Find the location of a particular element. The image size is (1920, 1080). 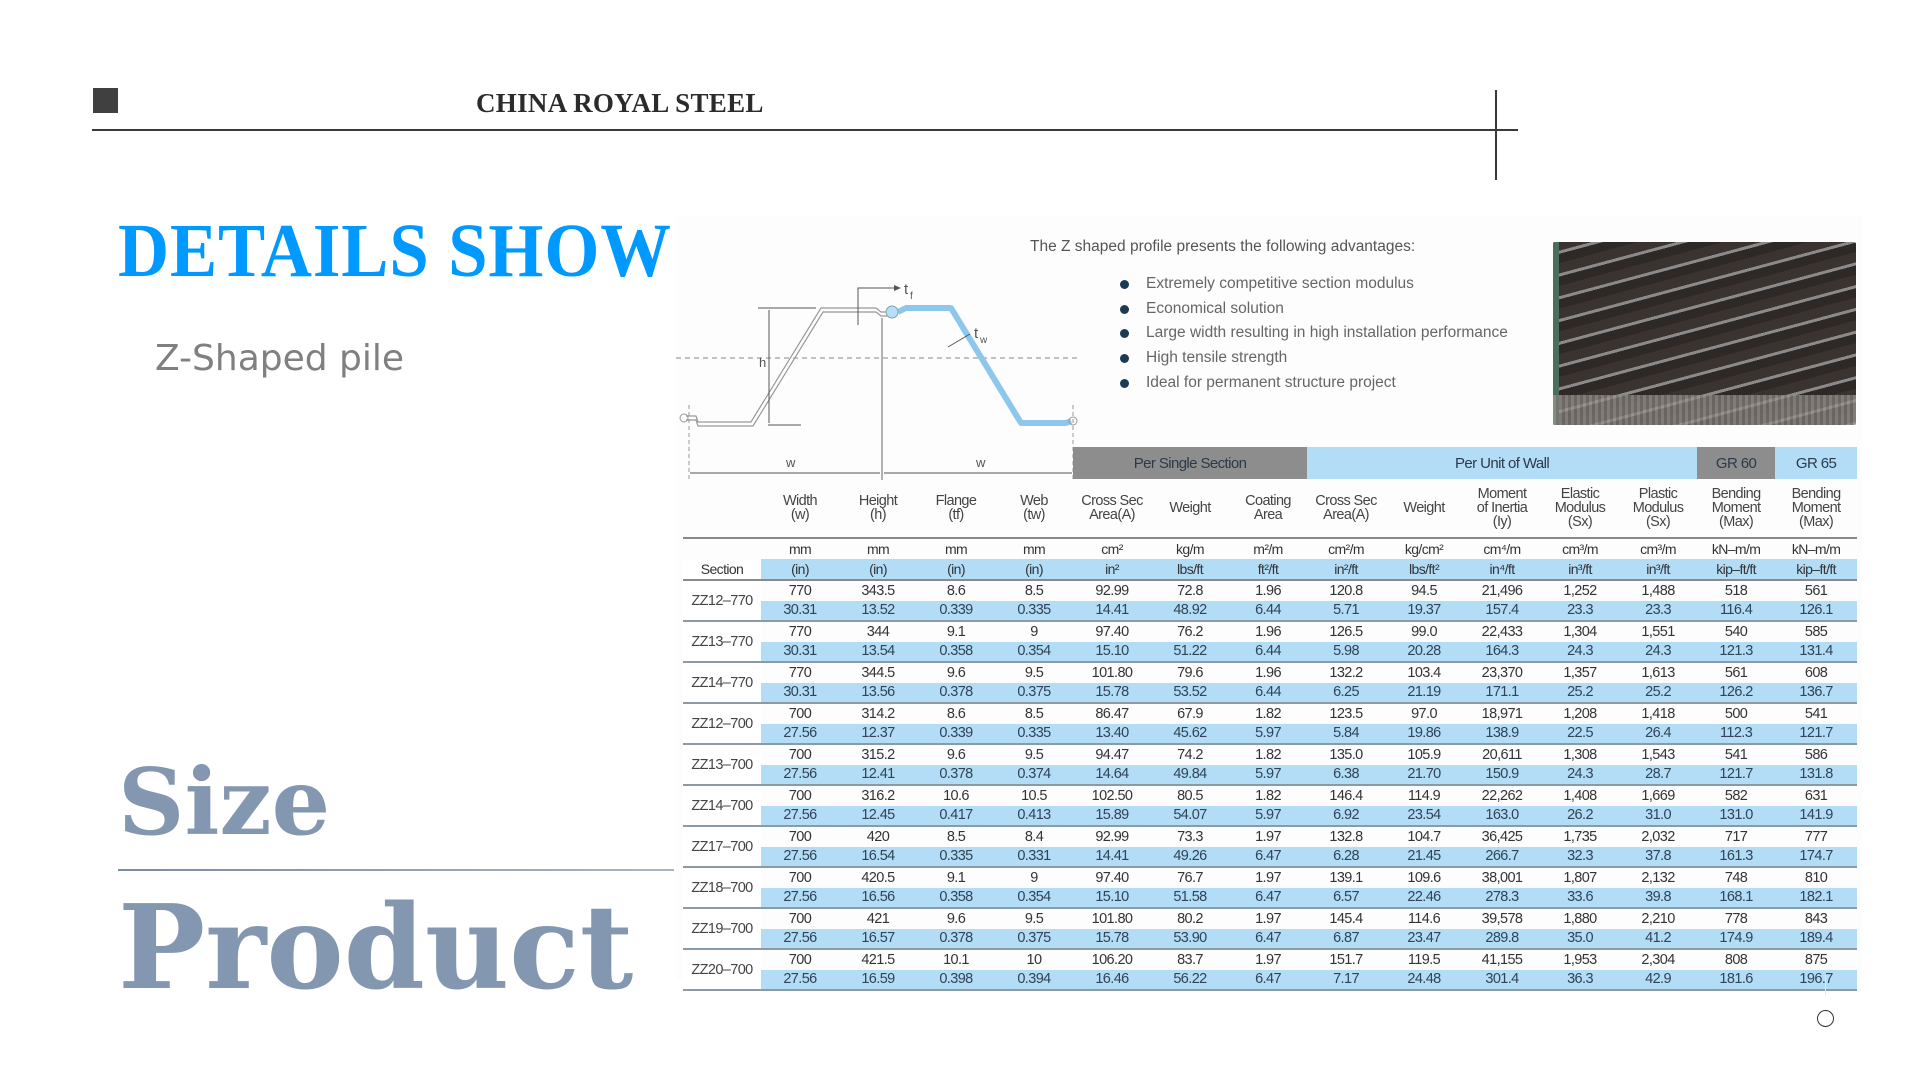

column-header-line: (w) is located at coordinates (800, 515).